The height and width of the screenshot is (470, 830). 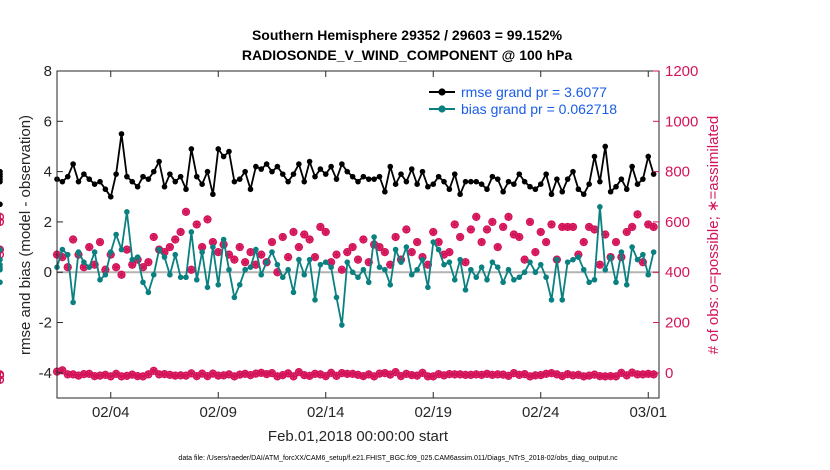 What do you see at coordinates (681, 71) in the screenshot?
I see `y-right-tick-label: 1200` at bounding box center [681, 71].